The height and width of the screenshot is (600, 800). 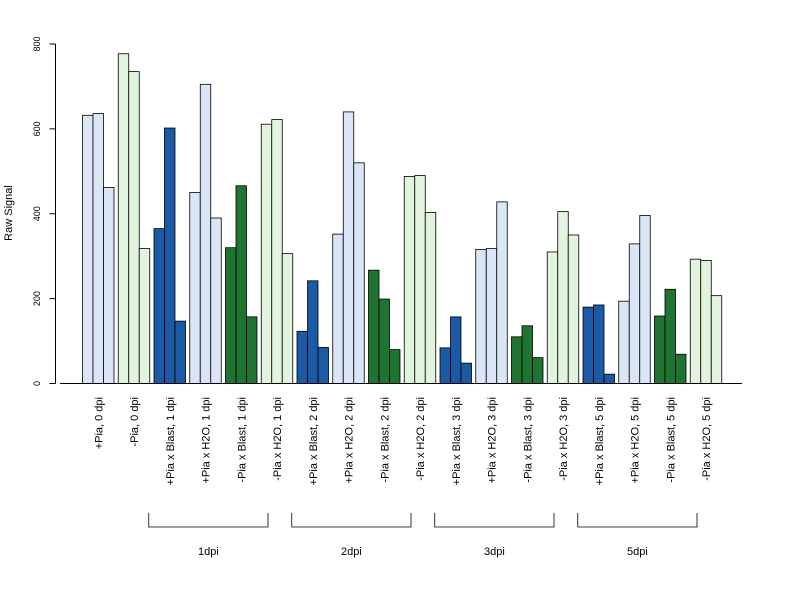 I want to click on x-tick-label: +Pia x Blast, 1 dpi, so click(x=171, y=441).